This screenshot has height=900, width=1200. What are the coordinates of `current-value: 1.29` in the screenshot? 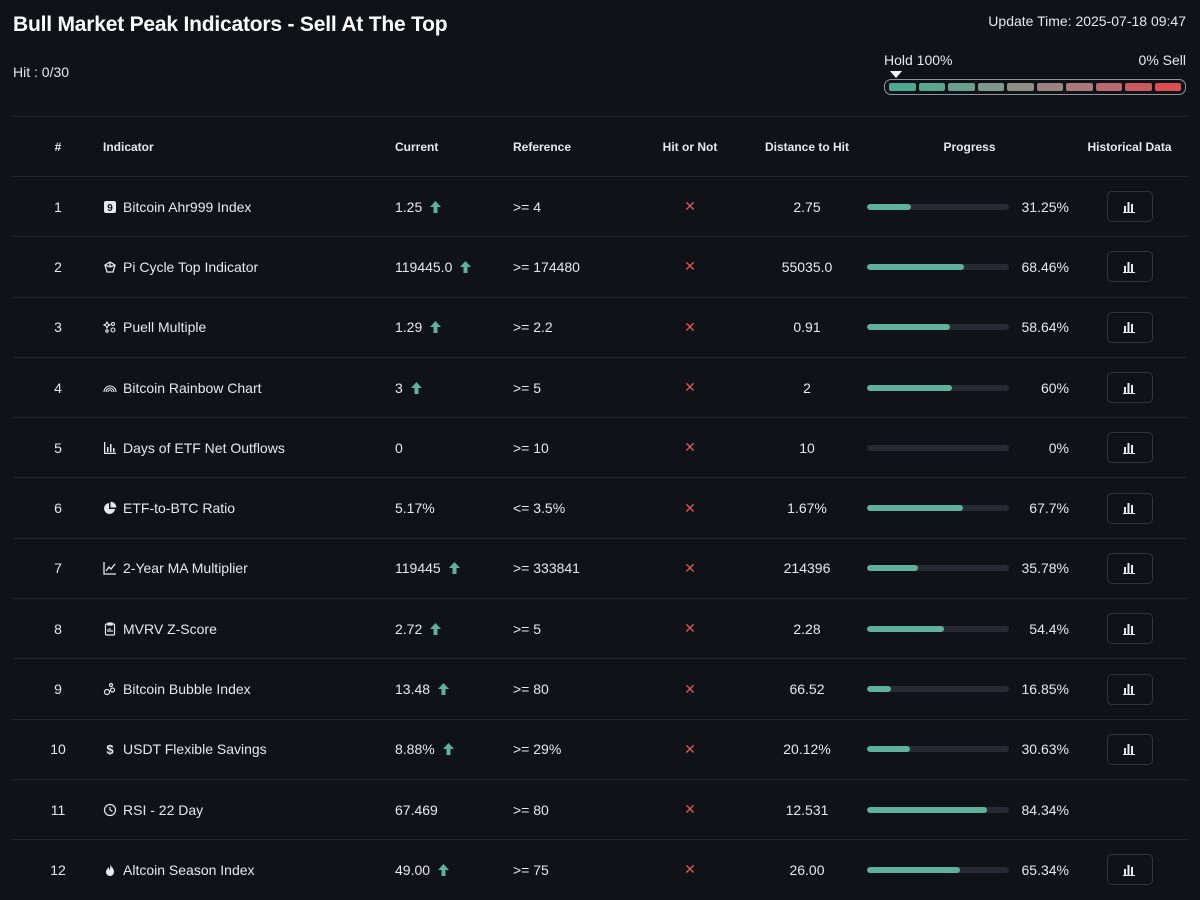 It's located at (409, 327).